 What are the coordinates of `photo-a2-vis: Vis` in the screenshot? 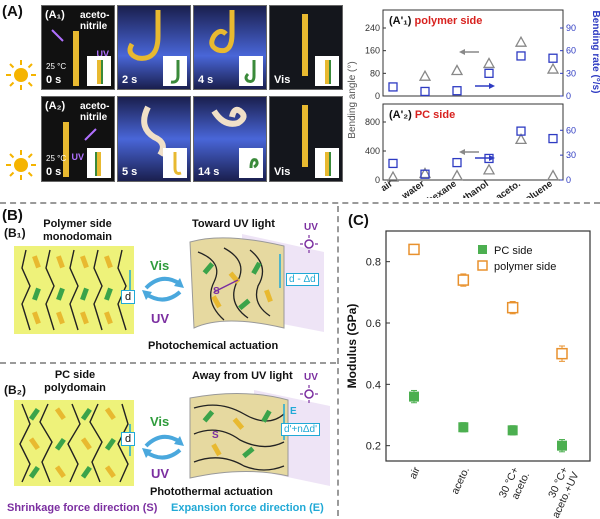 It's located at (306, 139).